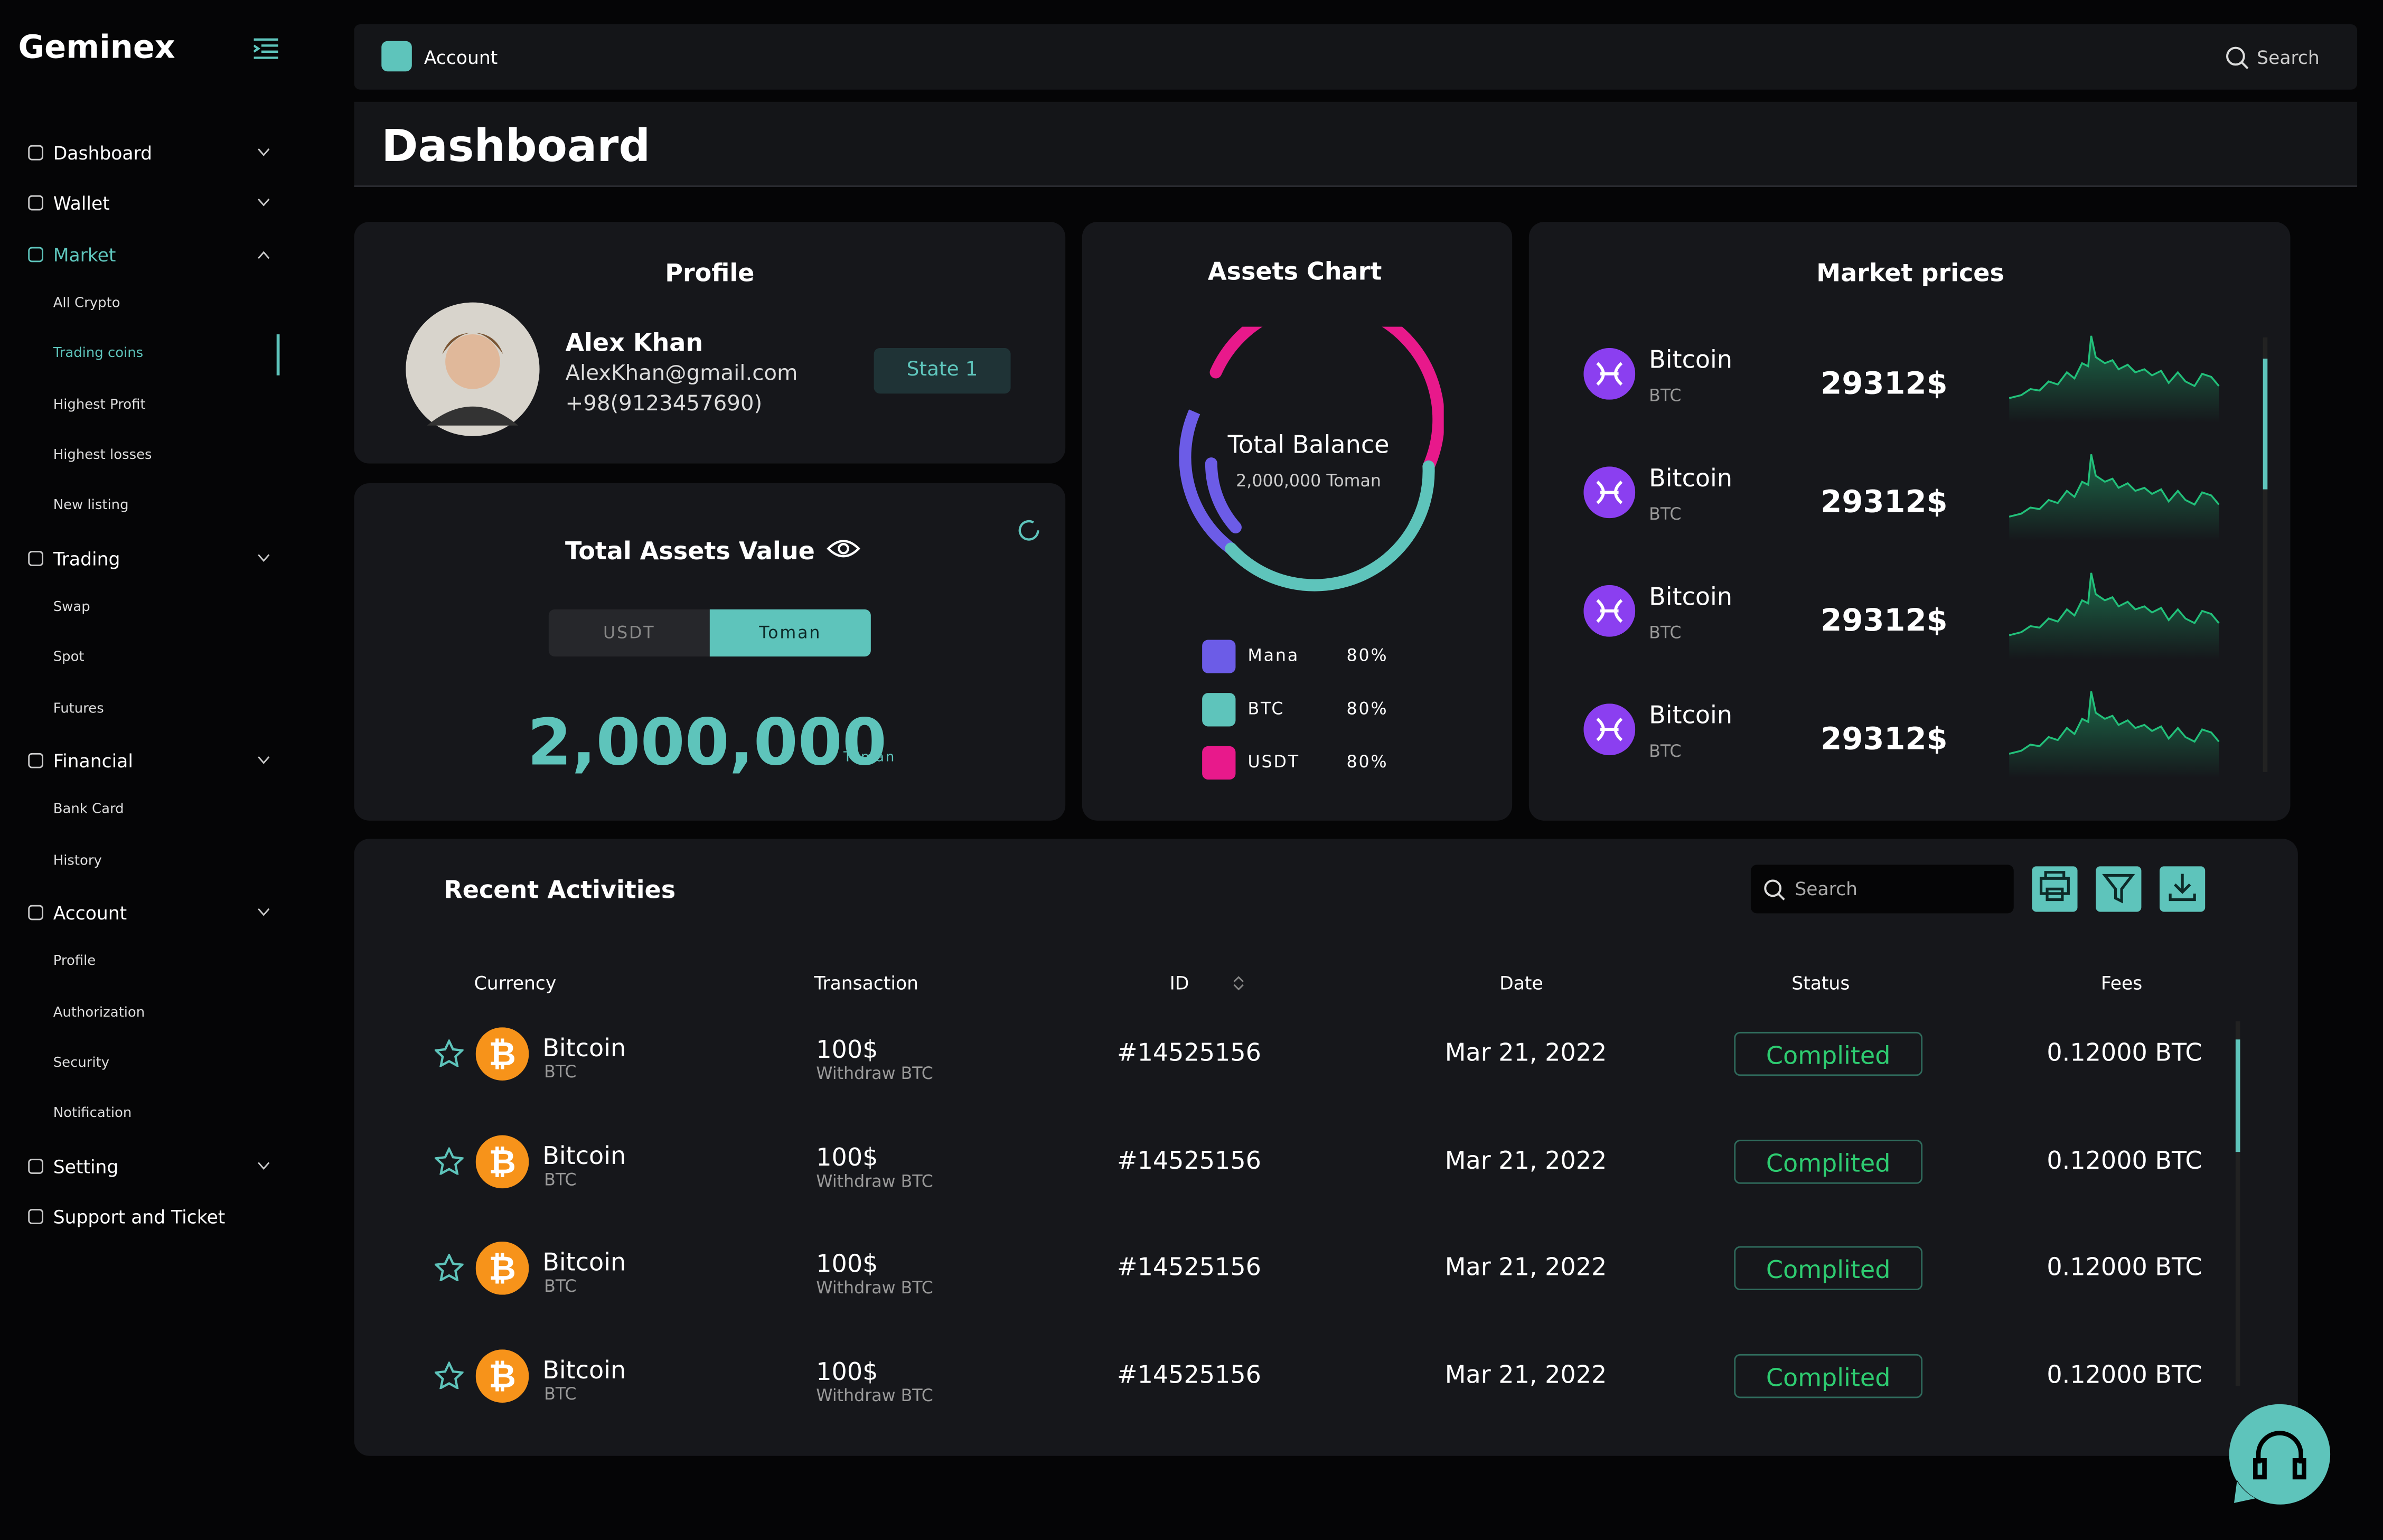  I want to click on submenu-item: Authorization, so click(99, 1013).